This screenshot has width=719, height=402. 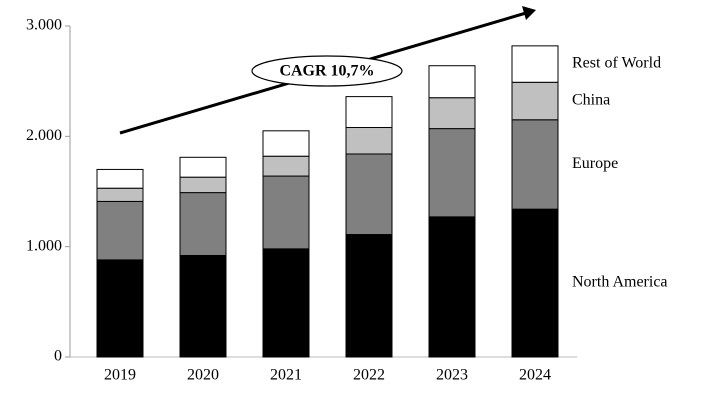 I want to click on legend-label: North America, so click(x=620, y=282).